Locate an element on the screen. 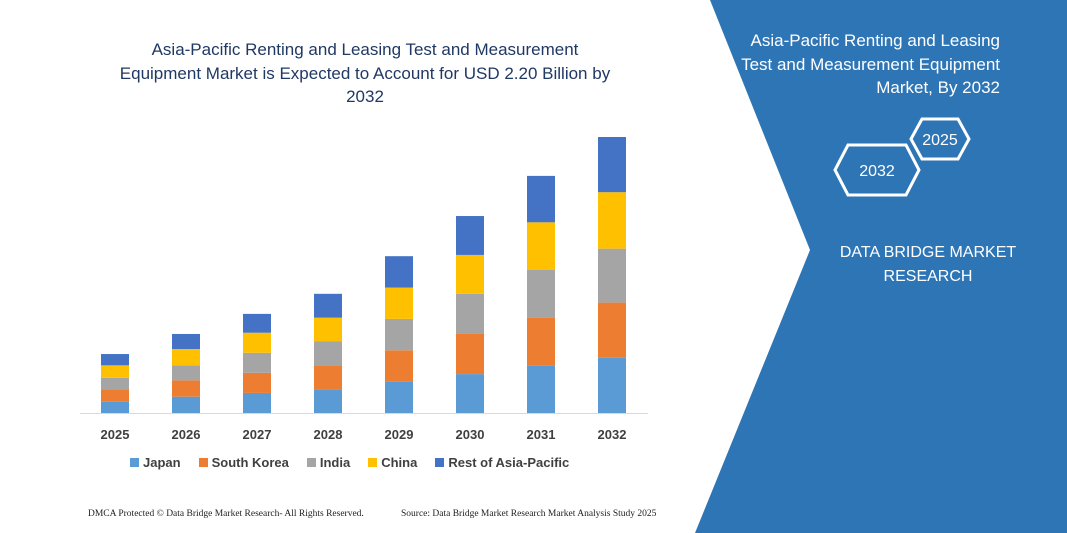 Image resolution: width=1067 pixels, height=533 pixels. year-label: 2032 is located at coordinates (877, 171).